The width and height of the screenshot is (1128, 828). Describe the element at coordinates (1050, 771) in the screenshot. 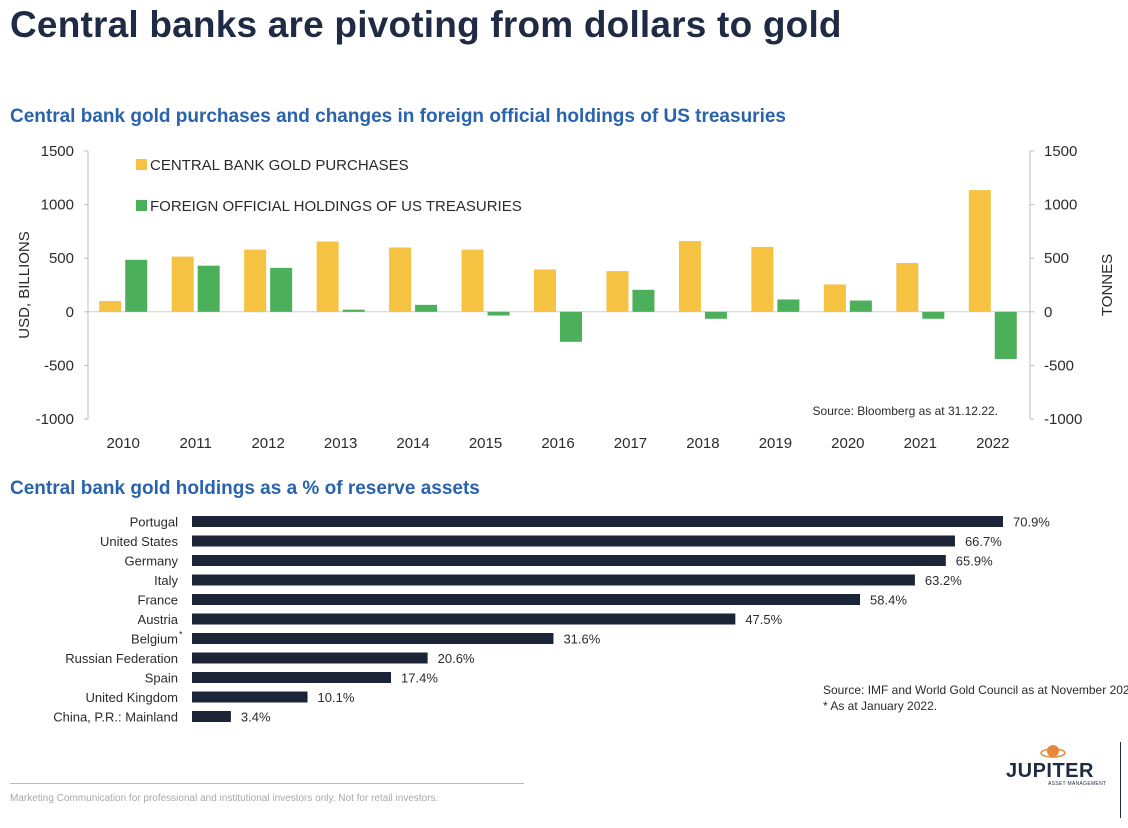

I see `logo-wordmark: JUPITER` at that location.